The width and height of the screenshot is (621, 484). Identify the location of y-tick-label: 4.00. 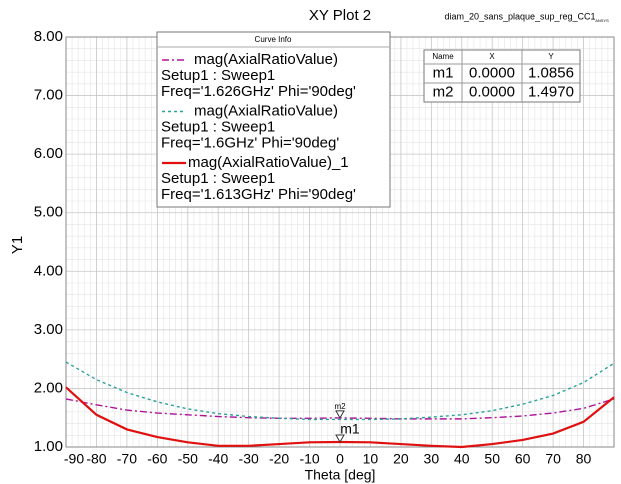
(48, 270).